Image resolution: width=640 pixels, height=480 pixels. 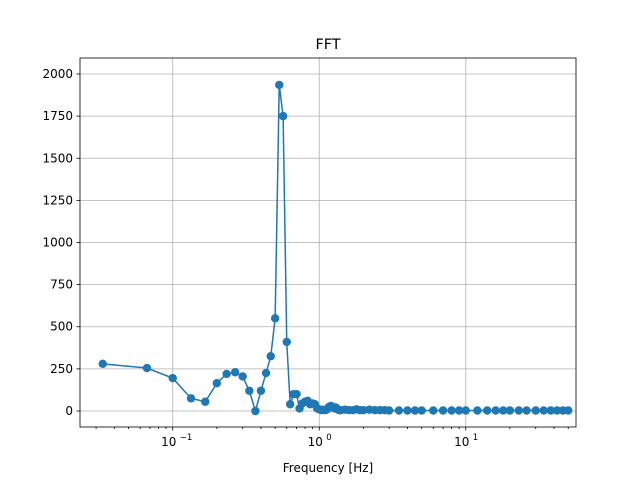 I want to click on y-tick-label: 0, so click(x=69, y=411).